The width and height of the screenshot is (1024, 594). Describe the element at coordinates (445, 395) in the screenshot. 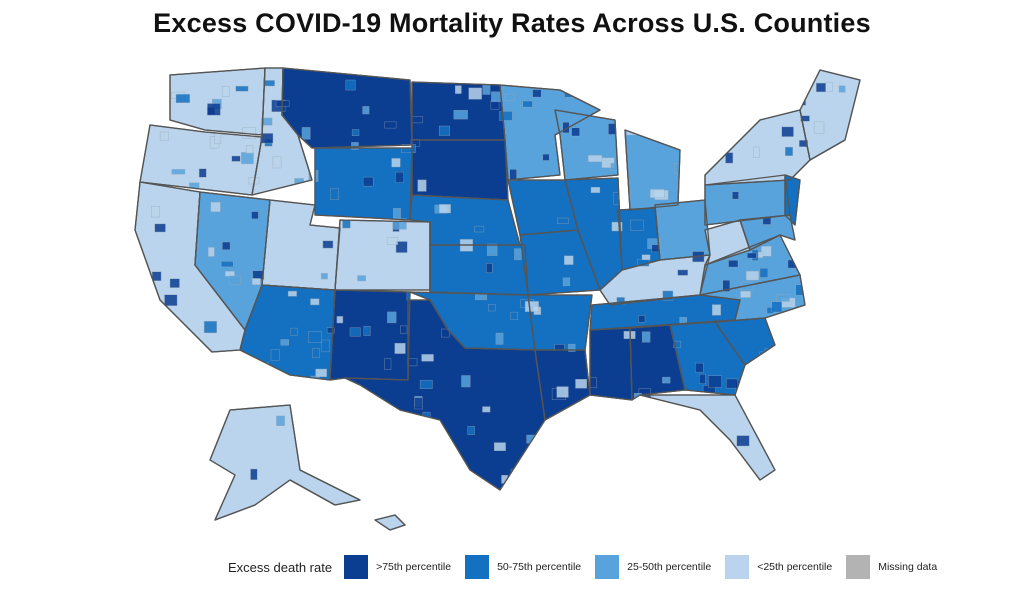

I see `state-texas-border` at that location.